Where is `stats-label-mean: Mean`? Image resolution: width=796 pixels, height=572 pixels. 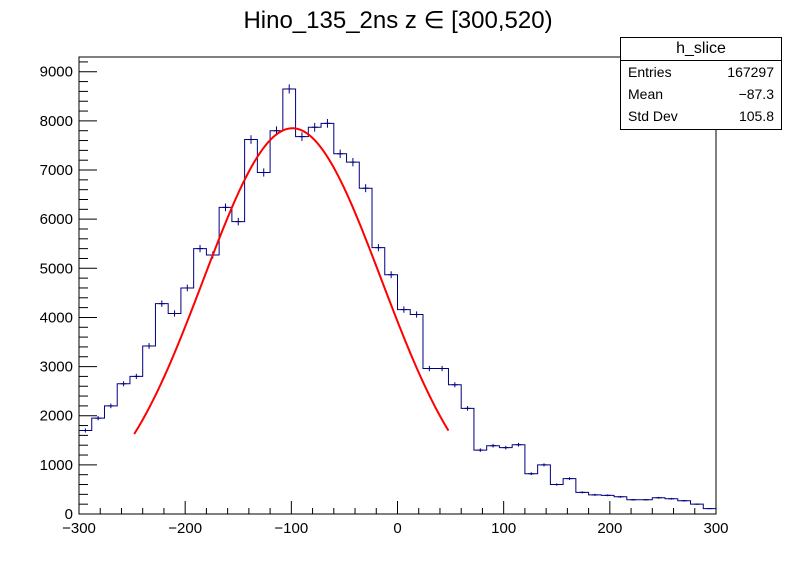
stats-label-mean: Mean is located at coordinates (646, 94).